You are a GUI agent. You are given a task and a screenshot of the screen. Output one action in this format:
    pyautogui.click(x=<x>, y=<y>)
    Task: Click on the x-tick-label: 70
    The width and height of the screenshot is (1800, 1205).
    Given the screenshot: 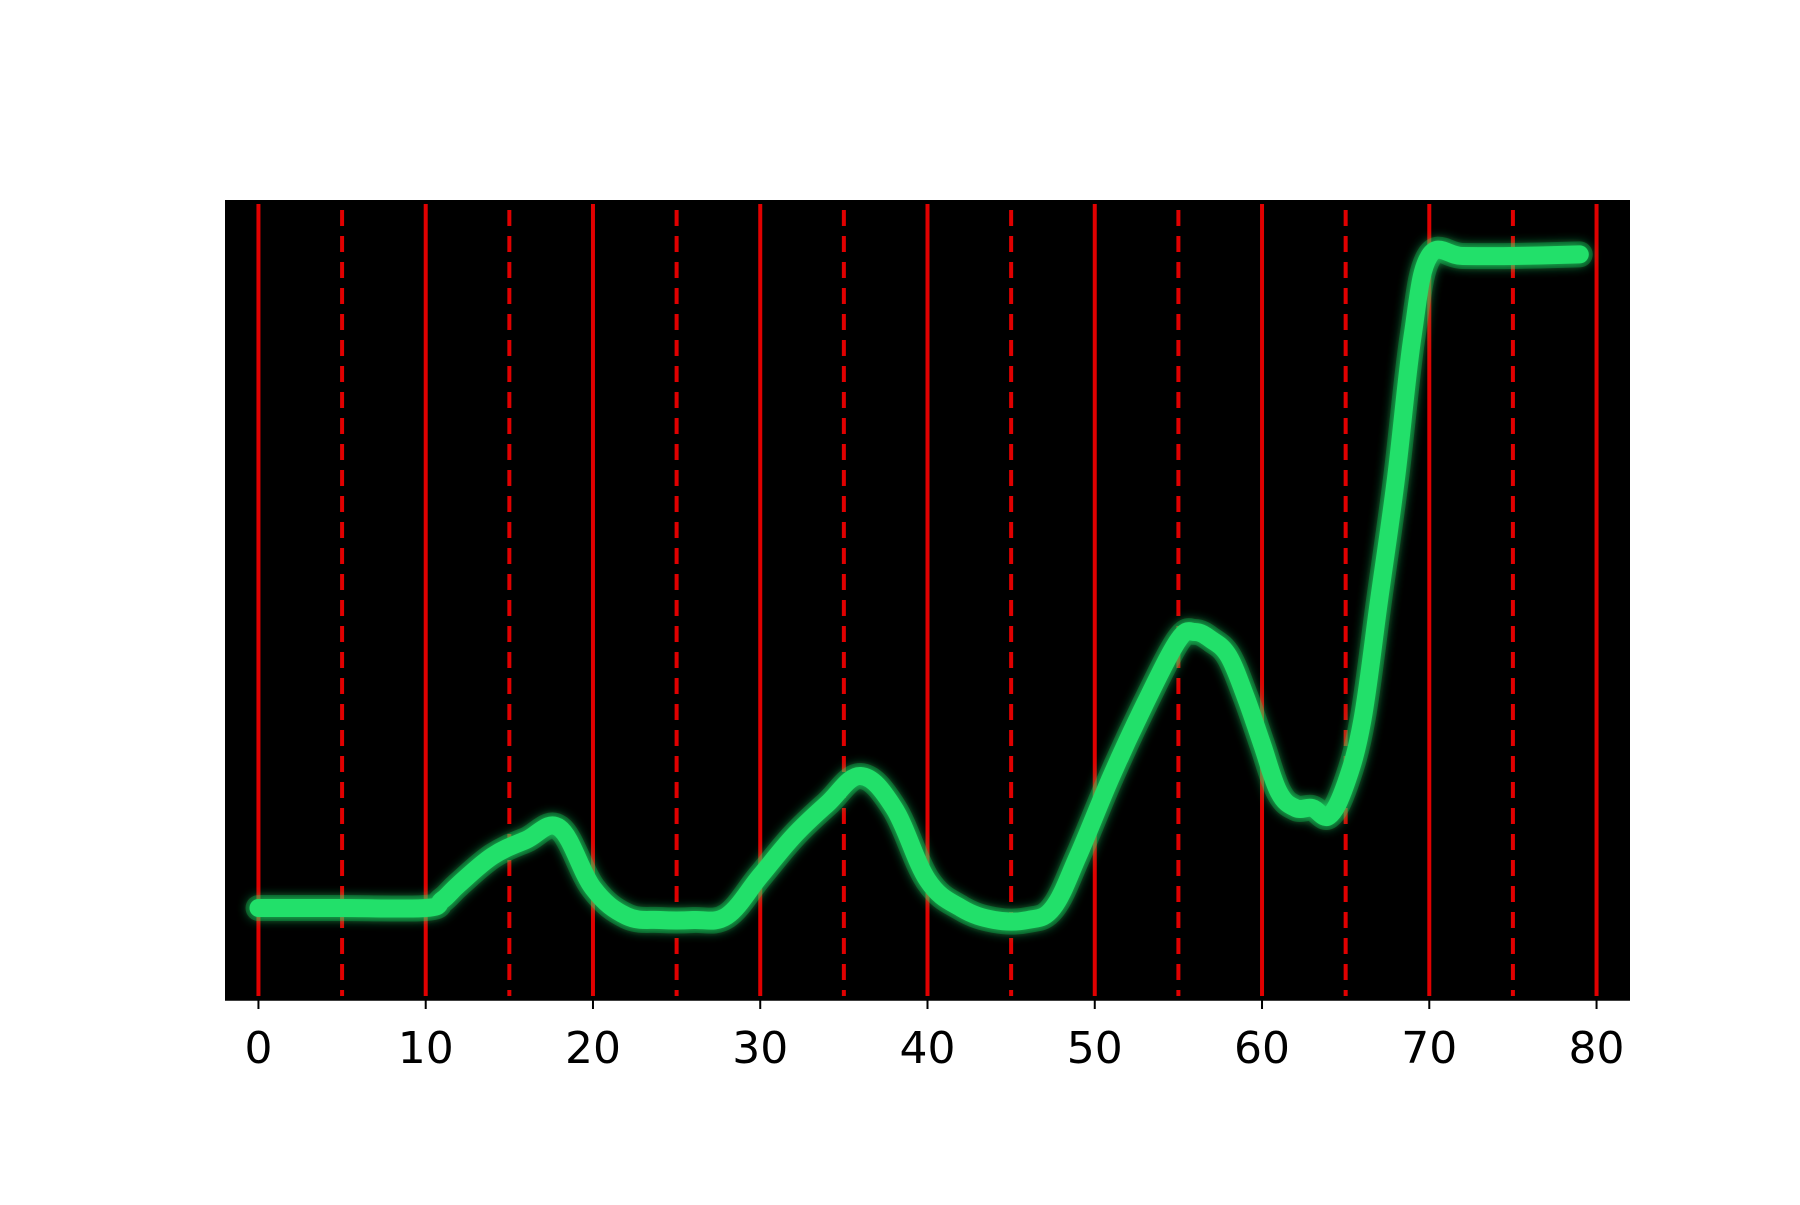 What is the action you would take?
    pyautogui.click(x=1429, y=1048)
    